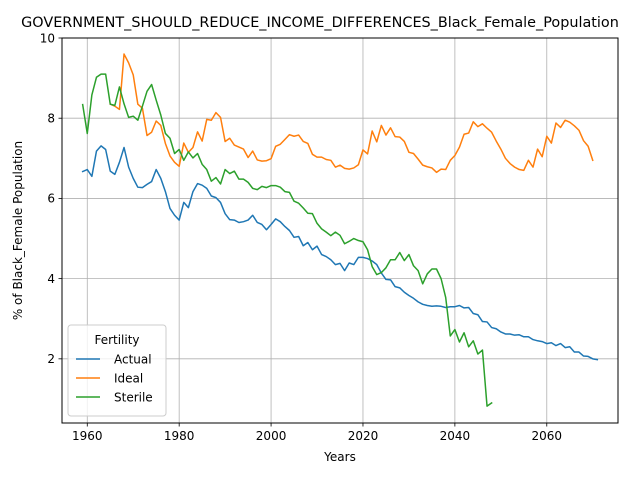 This screenshot has width=640, height=484. Describe the element at coordinates (128, 378) in the screenshot. I see `legend-label-ideal: Ideal` at that location.